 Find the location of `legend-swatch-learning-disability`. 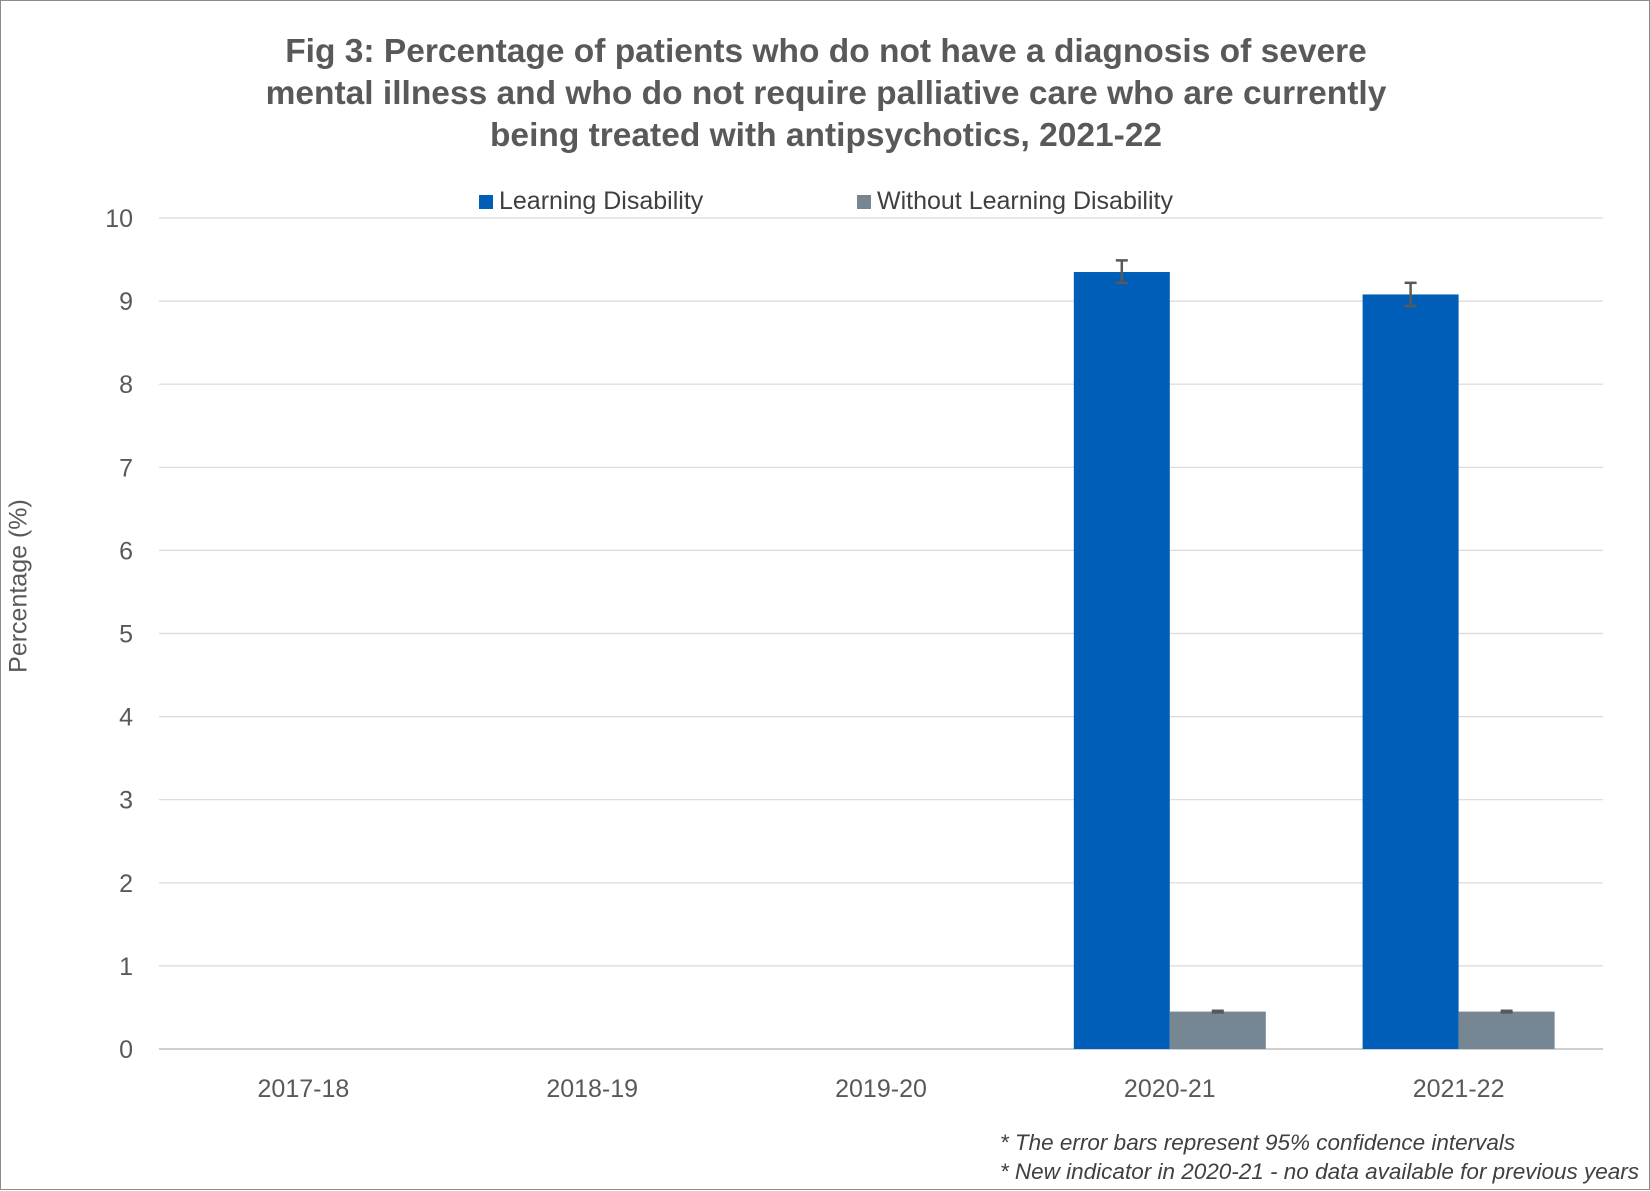

legend-swatch-learning-disability is located at coordinates (486, 201).